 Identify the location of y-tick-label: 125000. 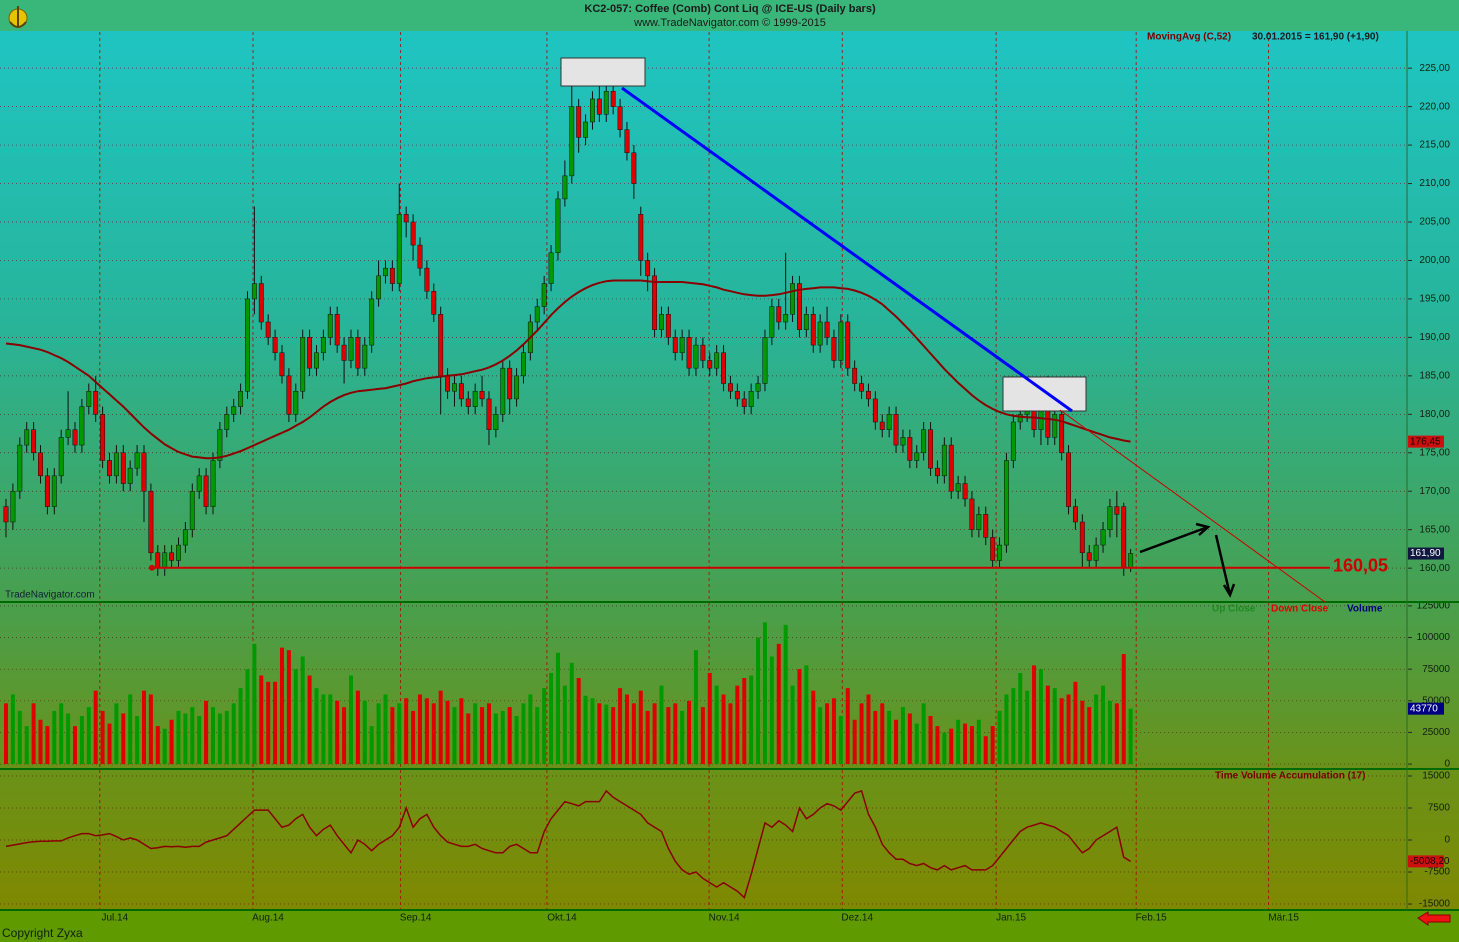
(1434, 606).